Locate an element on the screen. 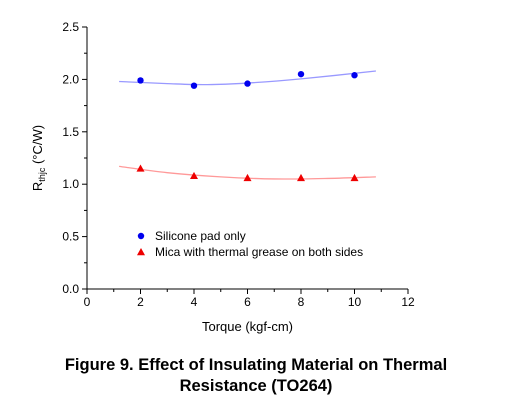  legend-label: Silicone pad only is located at coordinates (200, 236).